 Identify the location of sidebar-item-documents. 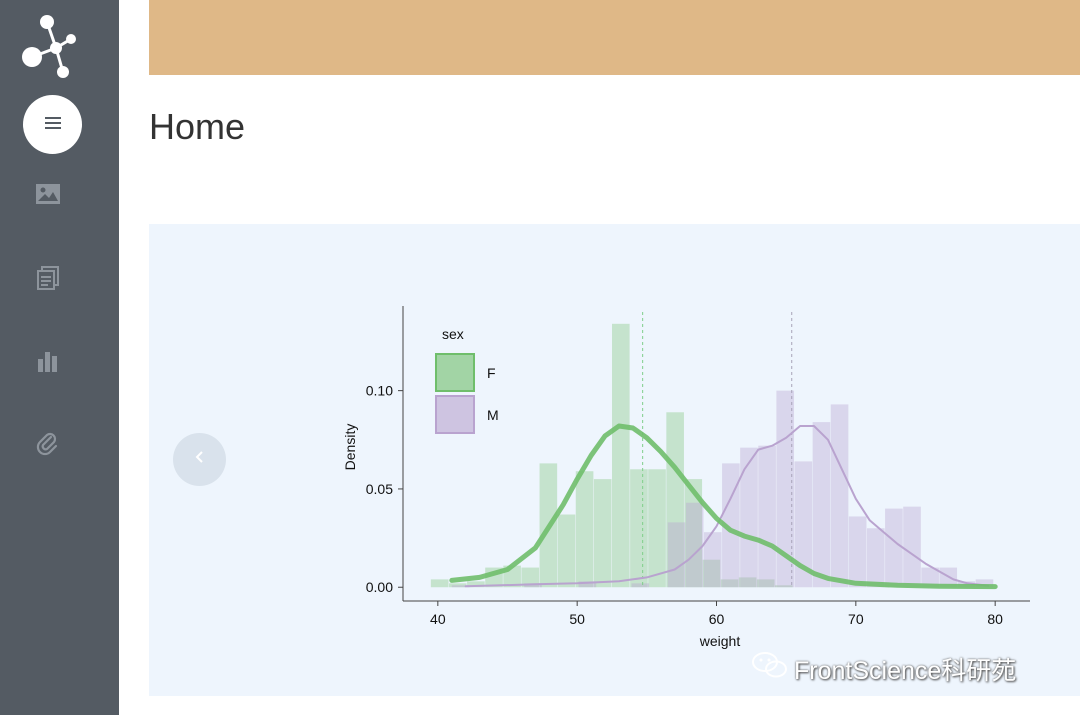
(48, 280).